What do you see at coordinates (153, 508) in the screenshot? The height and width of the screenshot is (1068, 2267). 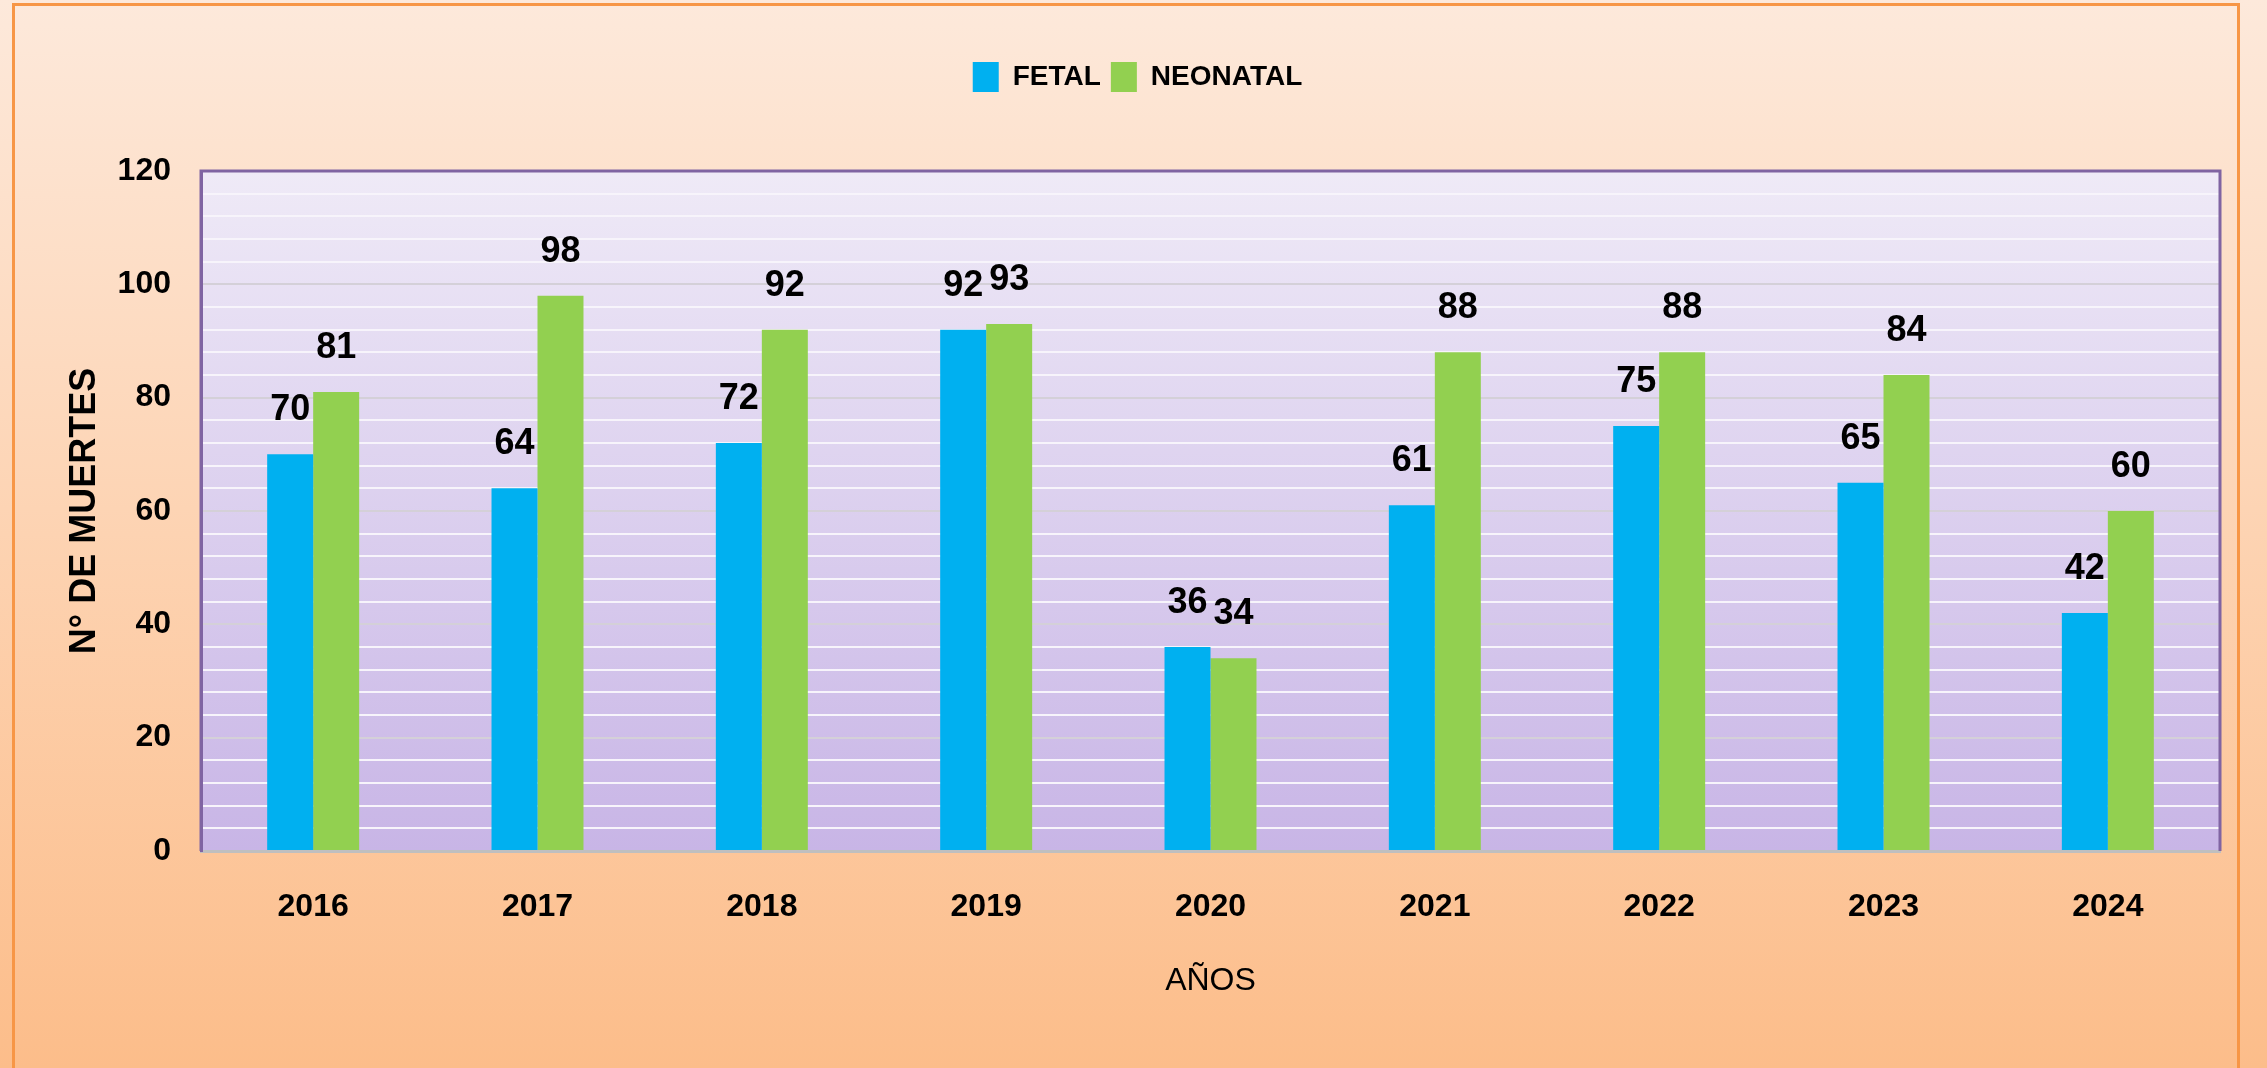 I see `y-tick-label: 60` at bounding box center [153, 508].